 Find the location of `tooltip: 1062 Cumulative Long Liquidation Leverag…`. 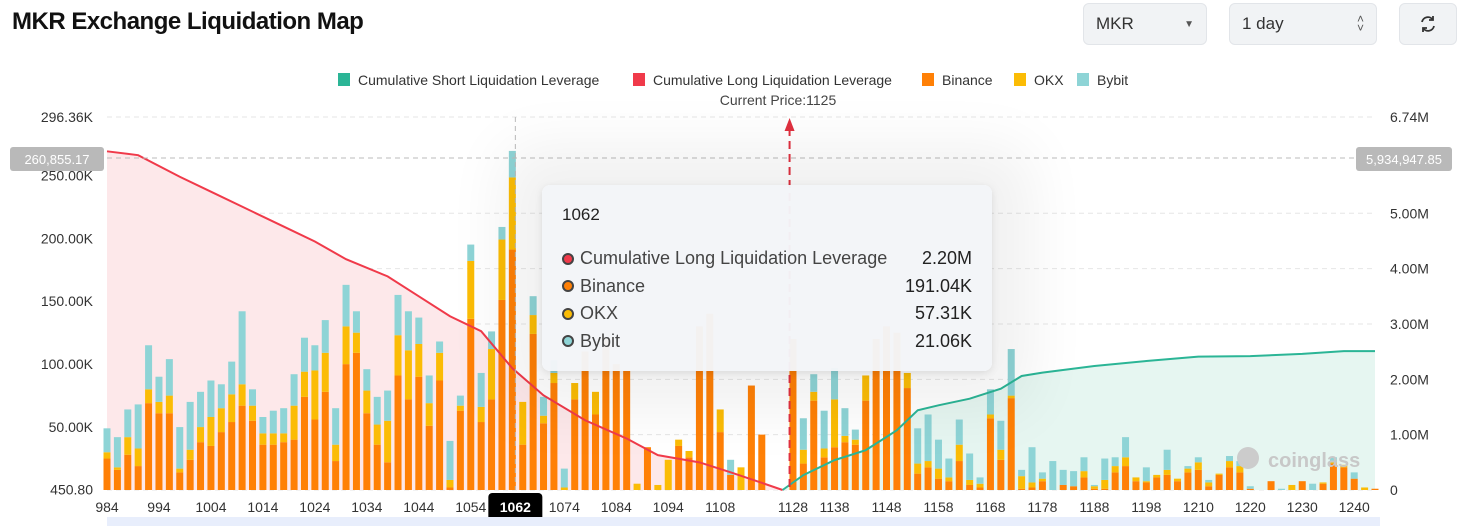

tooltip: 1062 Cumulative Long Liquidation Leverag… is located at coordinates (767, 278).